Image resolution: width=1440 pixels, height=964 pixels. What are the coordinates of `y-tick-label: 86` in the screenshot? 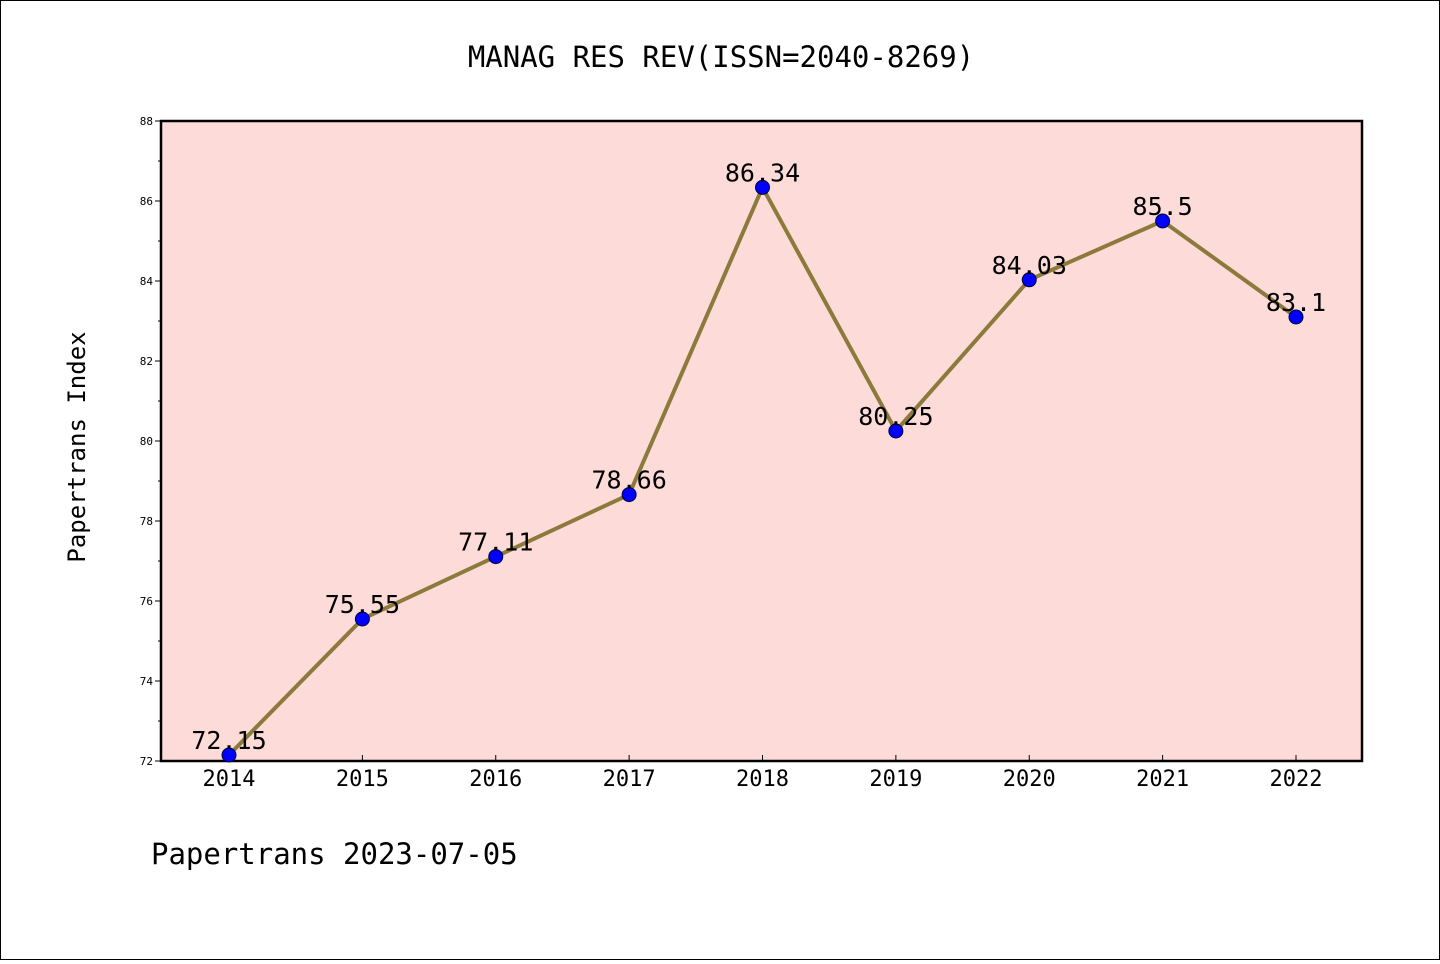 It's located at (146, 201).